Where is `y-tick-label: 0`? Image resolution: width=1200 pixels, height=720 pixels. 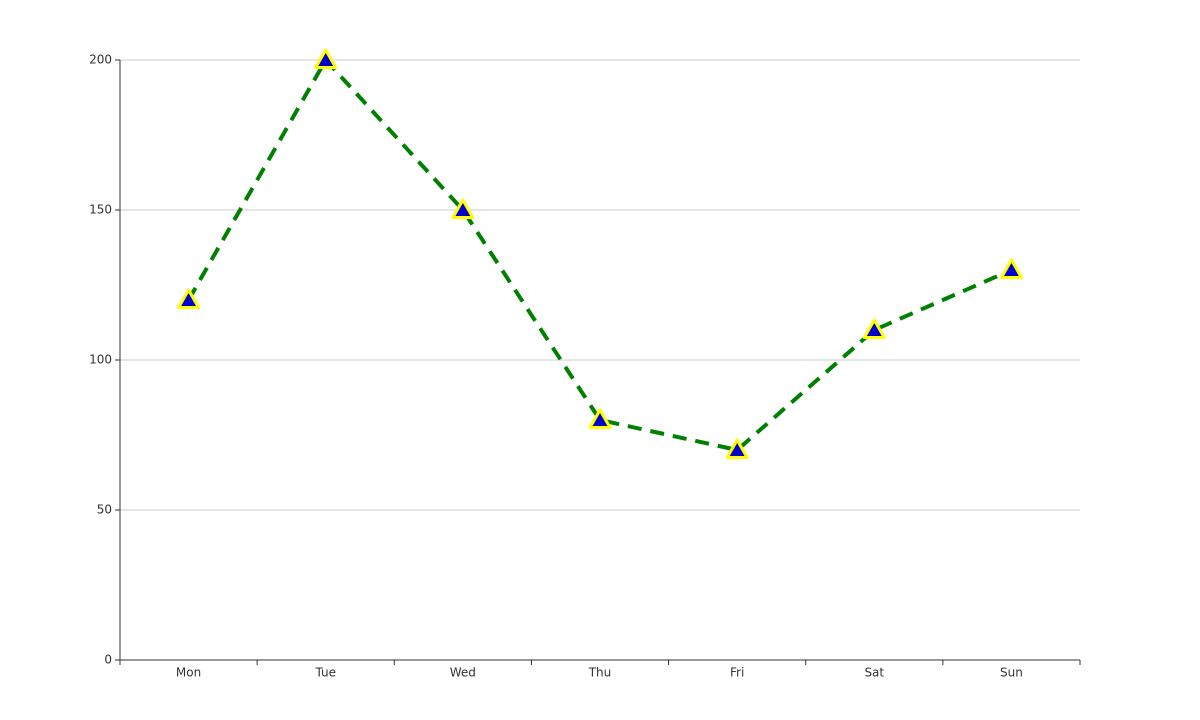 y-tick-label: 0 is located at coordinates (108, 660).